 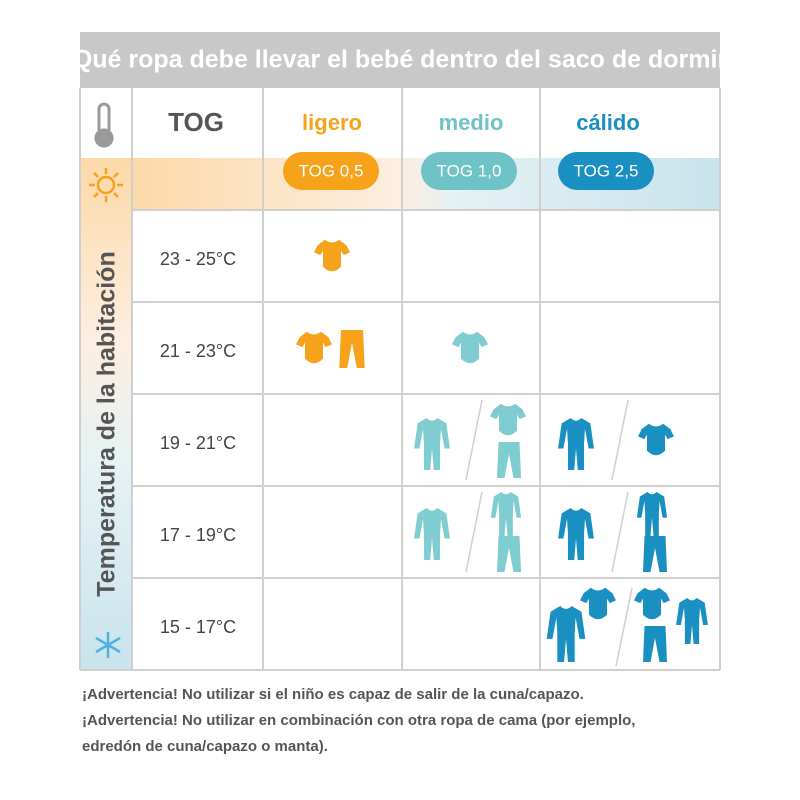 I want to click on title-bar, so click(x=400, y=60).